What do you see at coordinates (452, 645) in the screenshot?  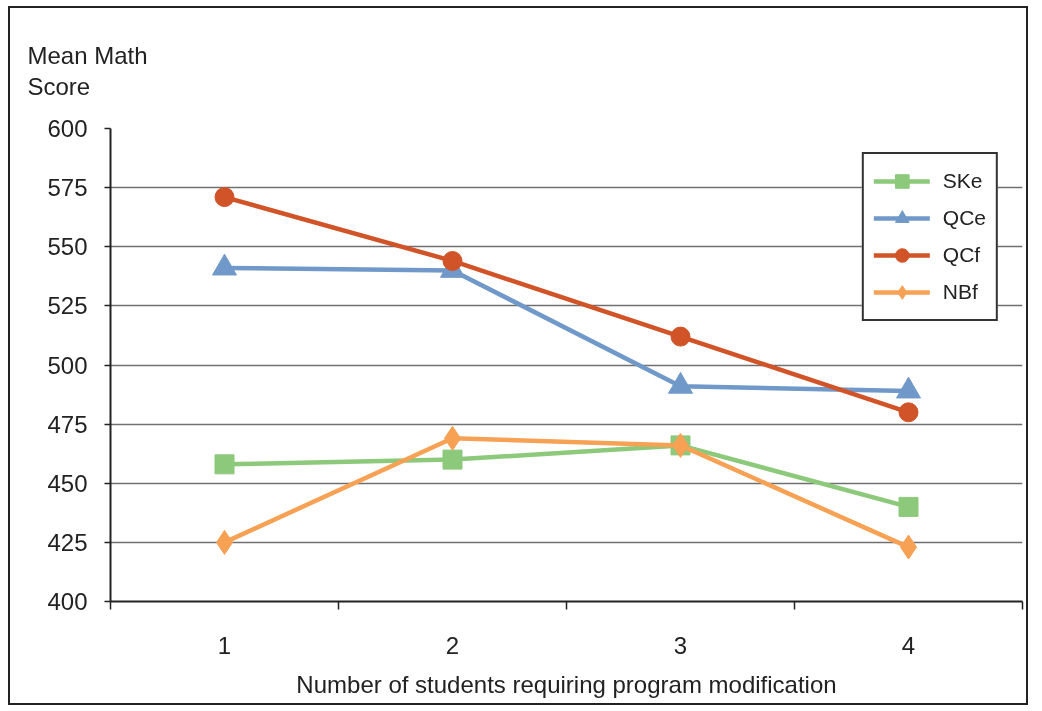 I see `x-tick-label: 2` at bounding box center [452, 645].